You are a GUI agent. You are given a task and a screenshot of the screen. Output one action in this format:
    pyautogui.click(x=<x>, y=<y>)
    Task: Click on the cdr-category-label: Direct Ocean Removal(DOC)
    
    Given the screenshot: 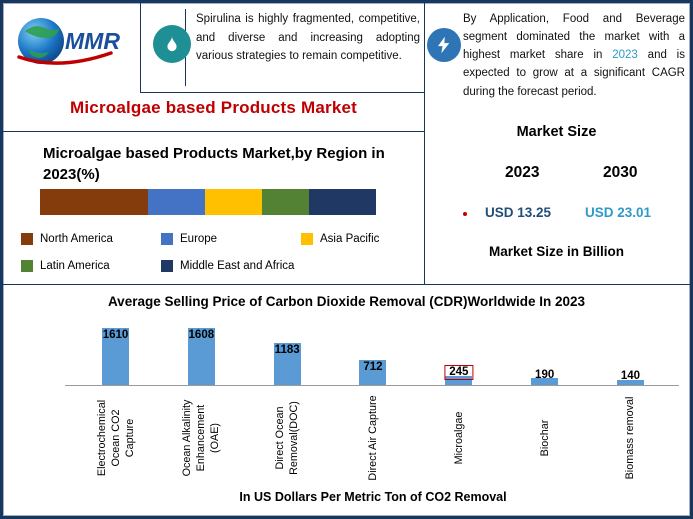 What is the action you would take?
    pyautogui.click(x=287, y=438)
    